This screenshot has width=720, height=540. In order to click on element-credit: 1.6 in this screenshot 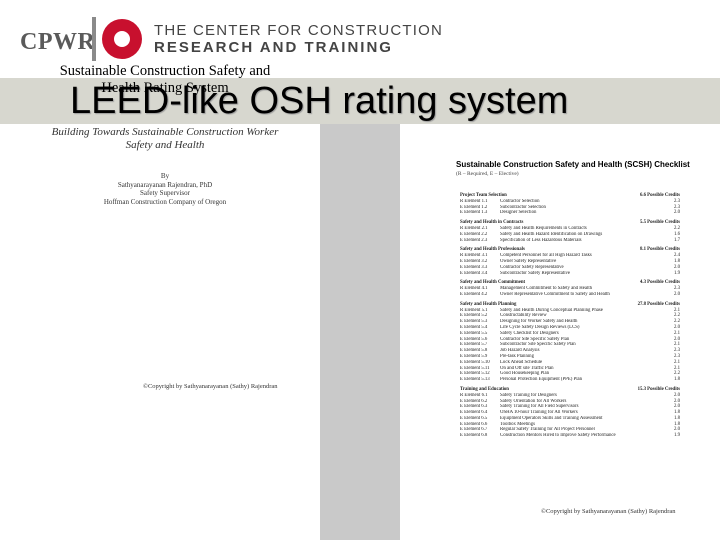, I will do `click(677, 234)`.